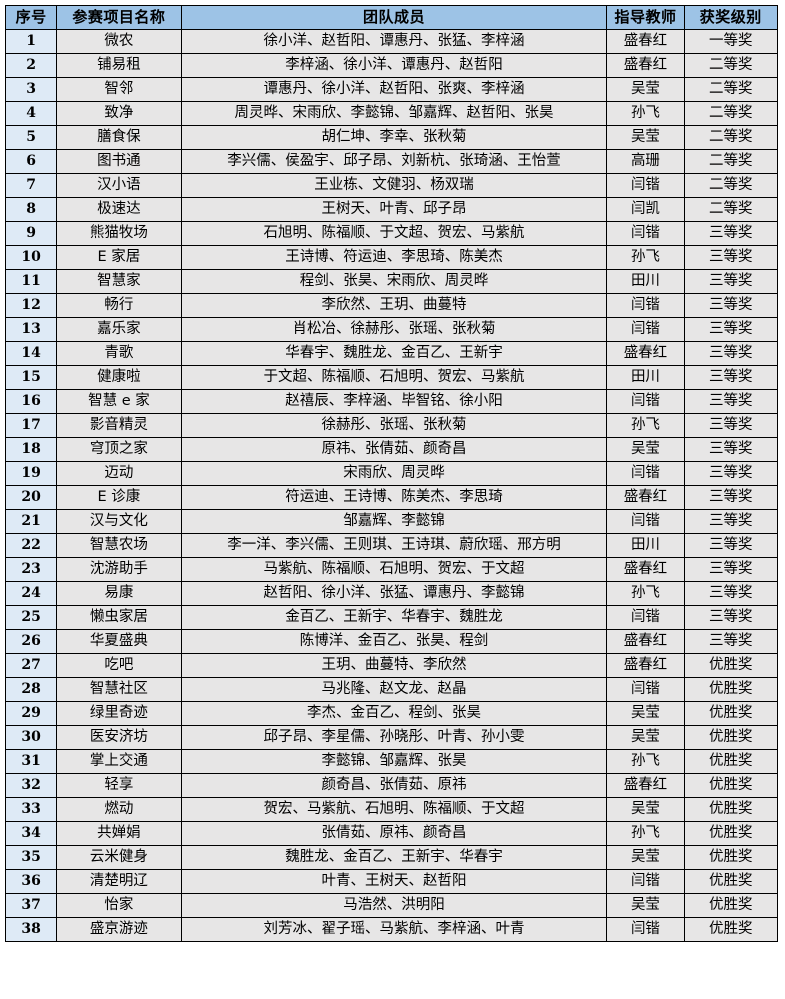  Describe the element at coordinates (119, 545) in the screenshot. I see `cell-project: 智慧农场` at that location.